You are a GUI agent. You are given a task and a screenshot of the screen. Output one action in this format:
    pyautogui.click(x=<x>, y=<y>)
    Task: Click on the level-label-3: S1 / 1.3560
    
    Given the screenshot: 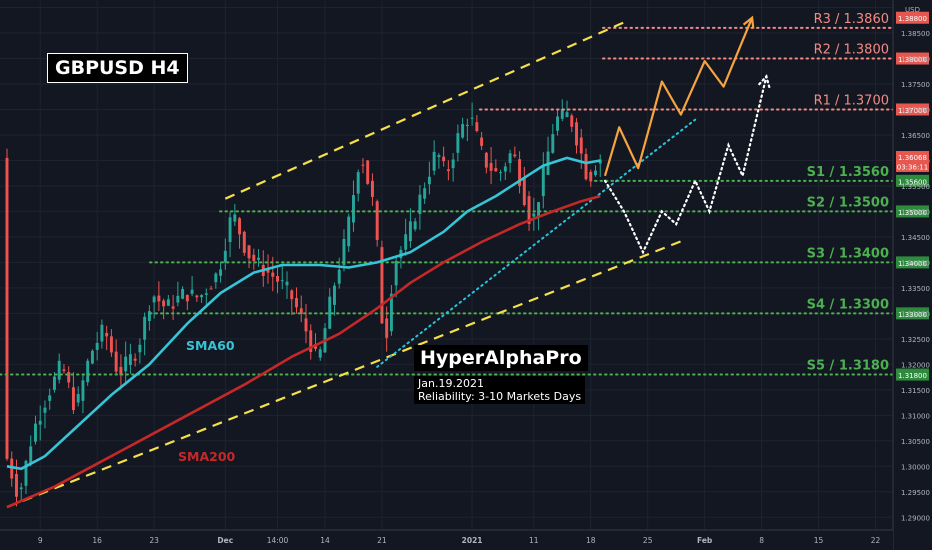 What is the action you would take?
    pyautogui.click(x=848, y=172)
    